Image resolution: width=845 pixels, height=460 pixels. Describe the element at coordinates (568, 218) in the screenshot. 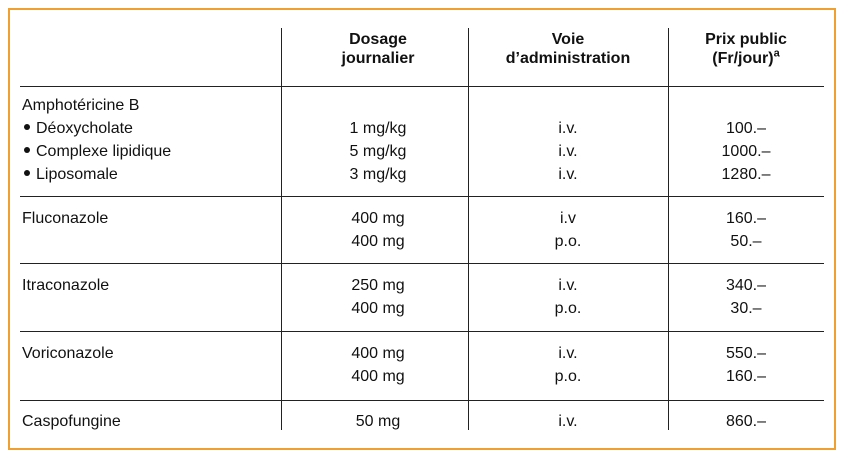

I see `voie-cell: i.v` at that location.